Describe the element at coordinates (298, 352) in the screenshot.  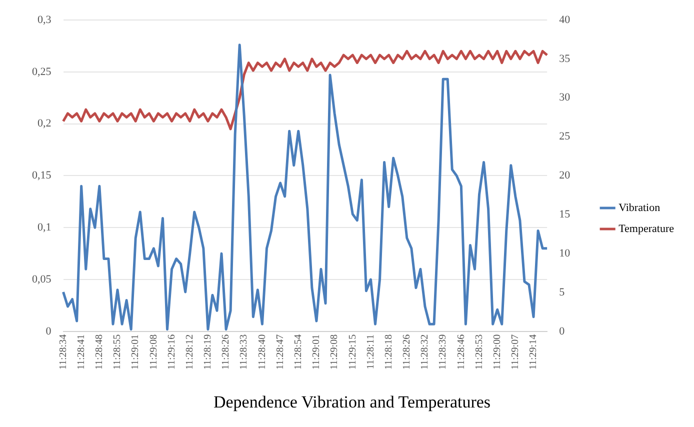
I see `x-tick-label: 11:28:54` at that location.